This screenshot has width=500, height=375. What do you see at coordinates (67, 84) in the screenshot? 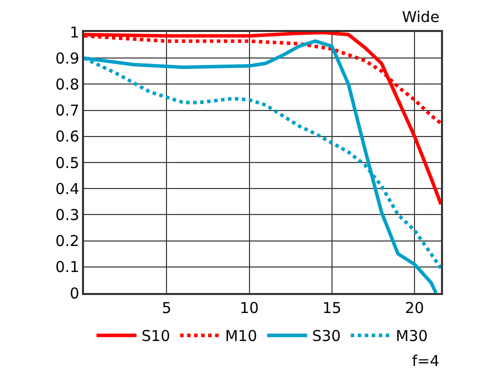
I see `y-tick-label: 0.8` at bounding box center [67, 84].